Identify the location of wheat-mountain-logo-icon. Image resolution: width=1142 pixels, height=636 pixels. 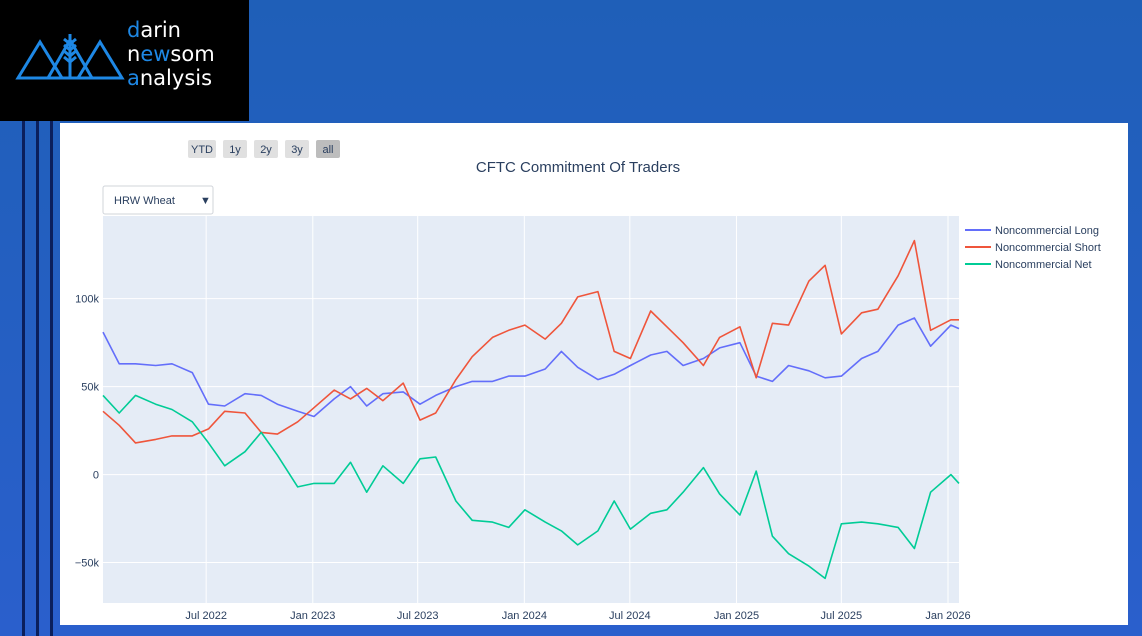
(70, 57).